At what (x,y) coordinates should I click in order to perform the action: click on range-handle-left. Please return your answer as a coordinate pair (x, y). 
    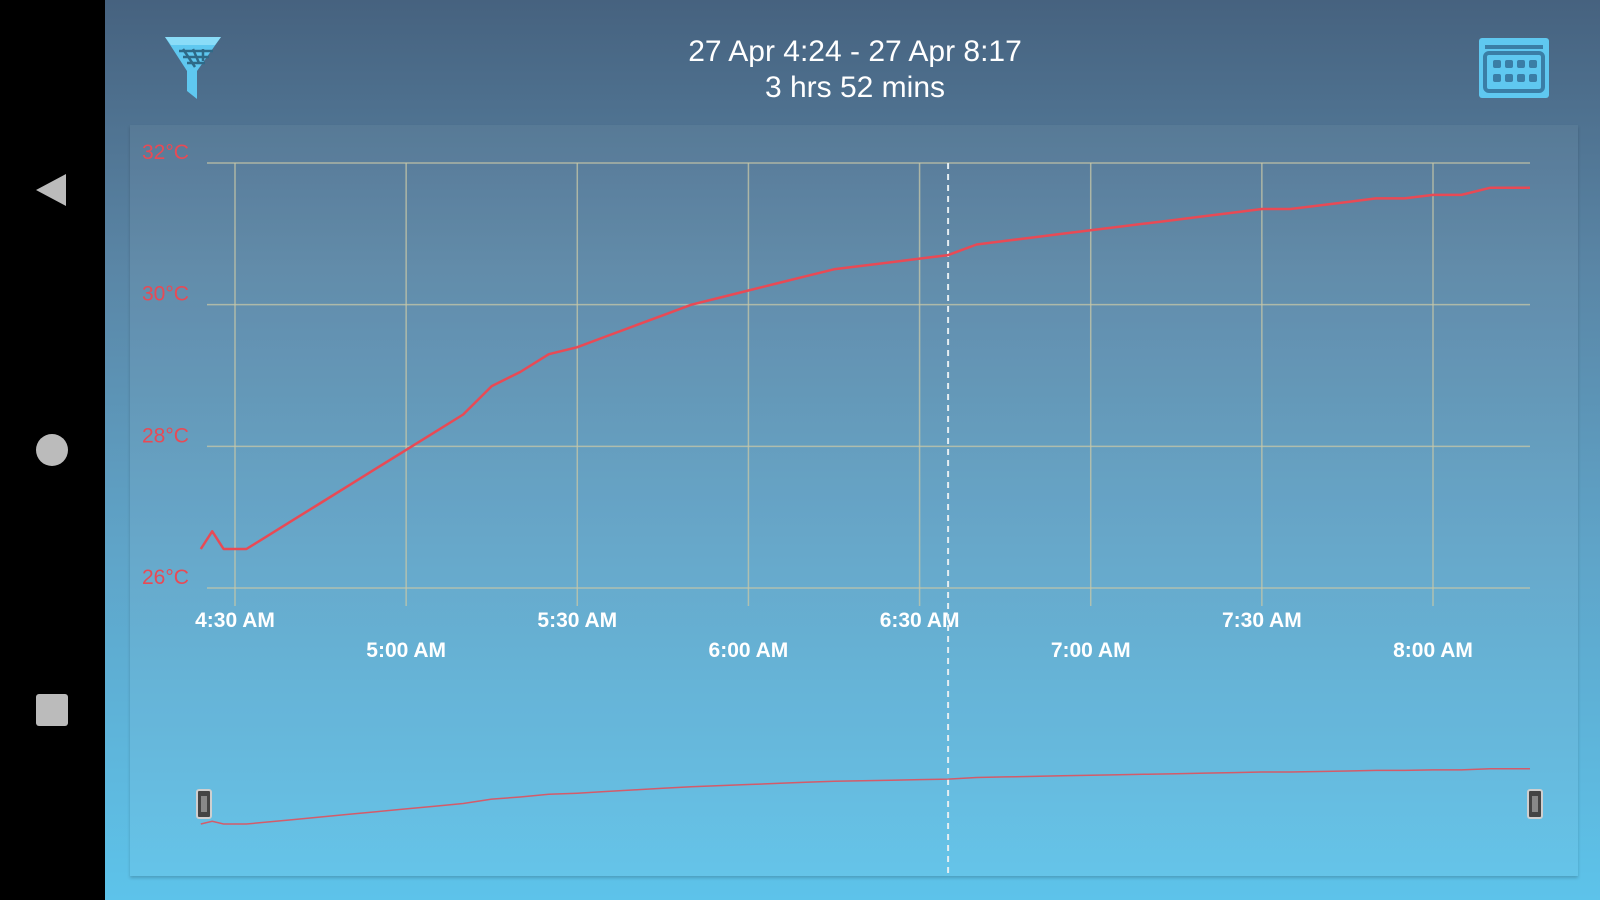
    Looking at the image, I should click on (204, 804).